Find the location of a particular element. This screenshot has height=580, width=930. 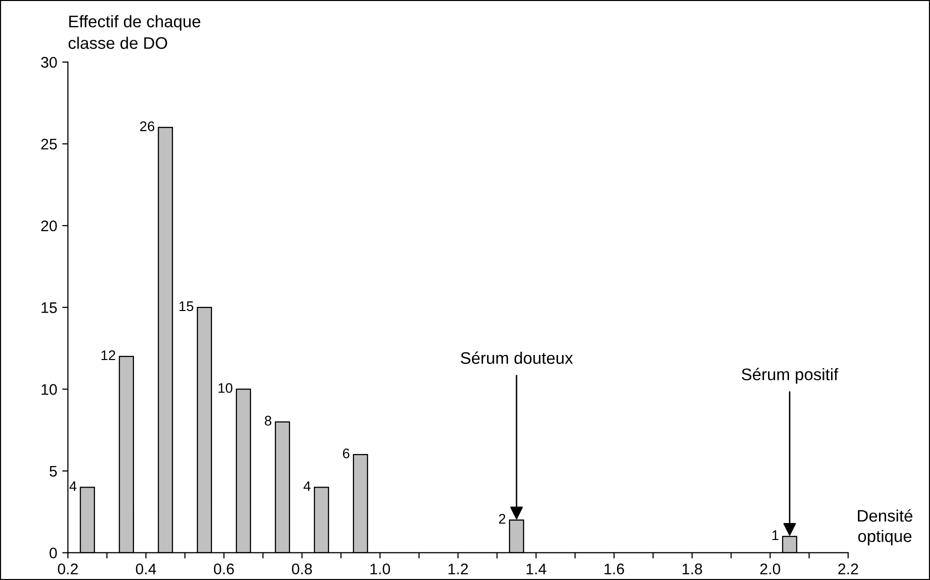

x-tick-label: 0.6 is located at coordinates (224, 569).